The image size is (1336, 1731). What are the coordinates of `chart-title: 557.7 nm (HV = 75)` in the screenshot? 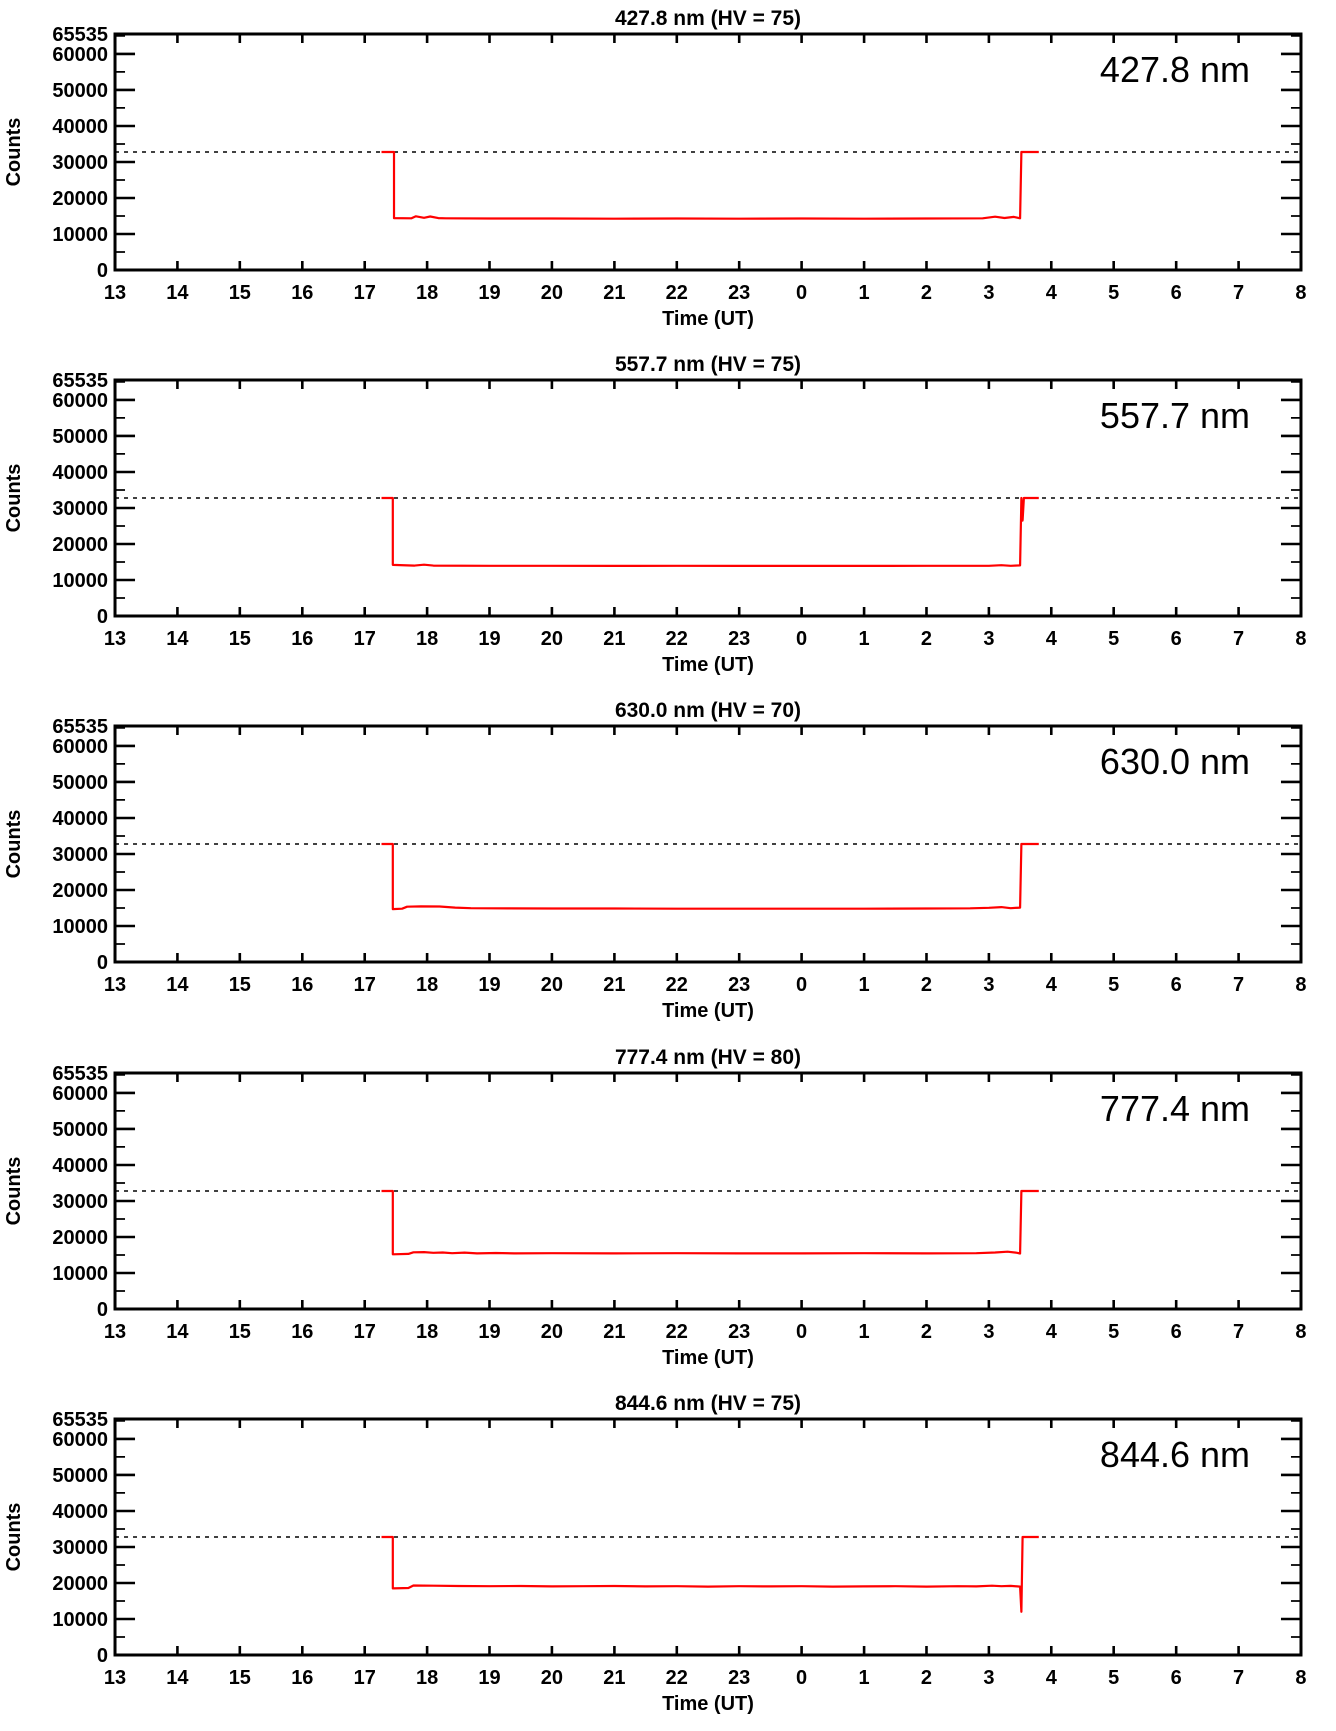 It's located at (708, 364).